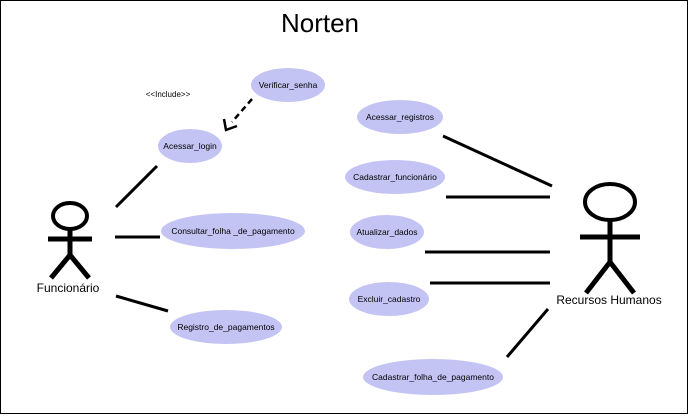  I want to click on actor-funcionario: Funcionário, so click(68, 248).